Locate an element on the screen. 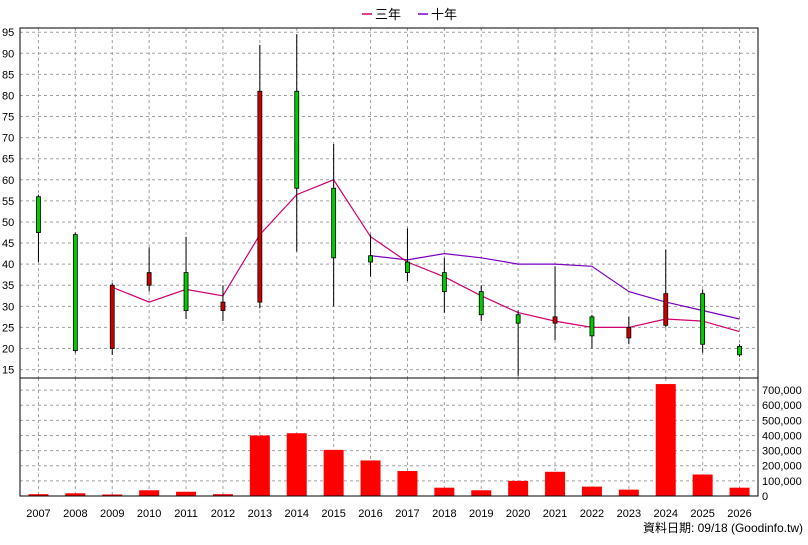 The width and height of the screenshot is (808, 545). x-tick-label-2022: 2022 is located at coordinates (592, 514).